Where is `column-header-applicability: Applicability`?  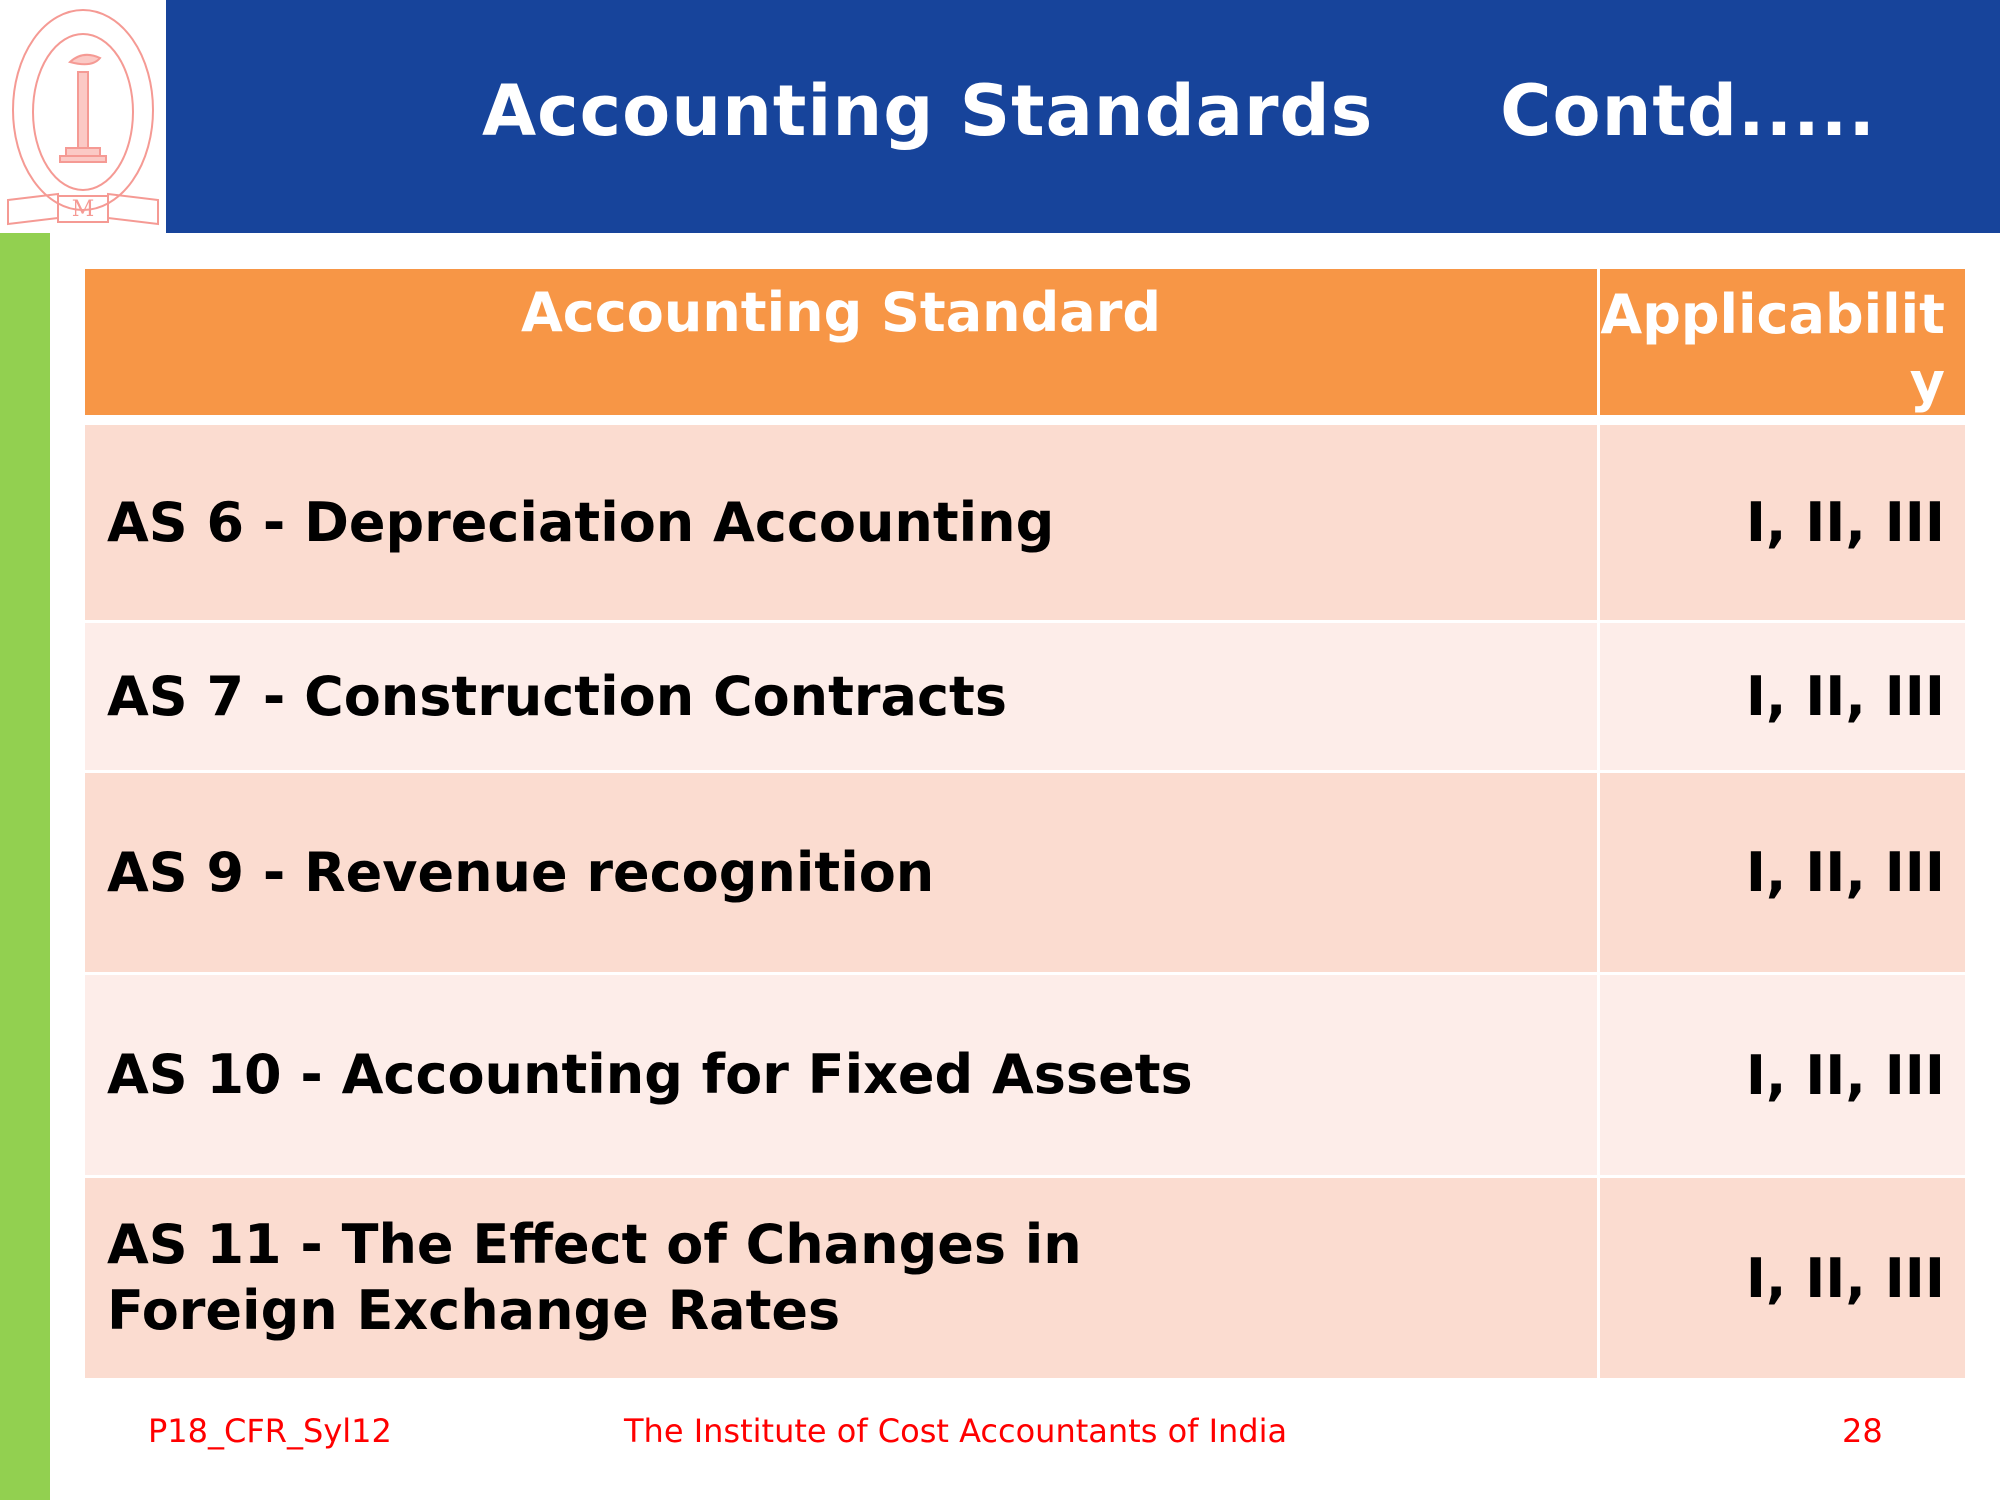 column-header-applicability: Applicability is located at coordinates (1782, 342).